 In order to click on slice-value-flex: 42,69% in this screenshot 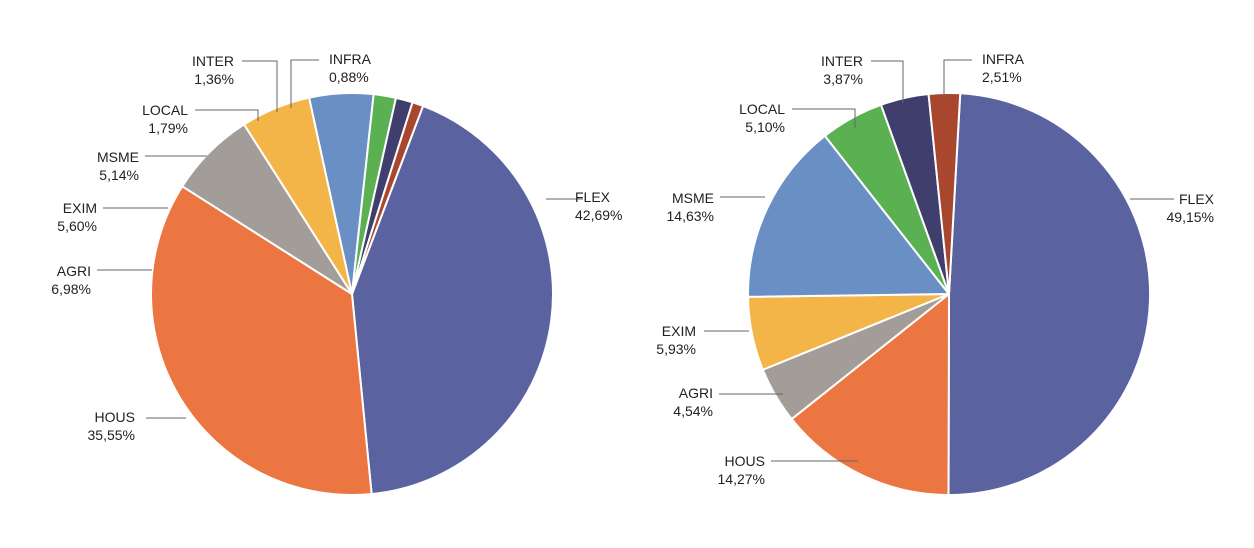, I will do `click(598, 215)`.